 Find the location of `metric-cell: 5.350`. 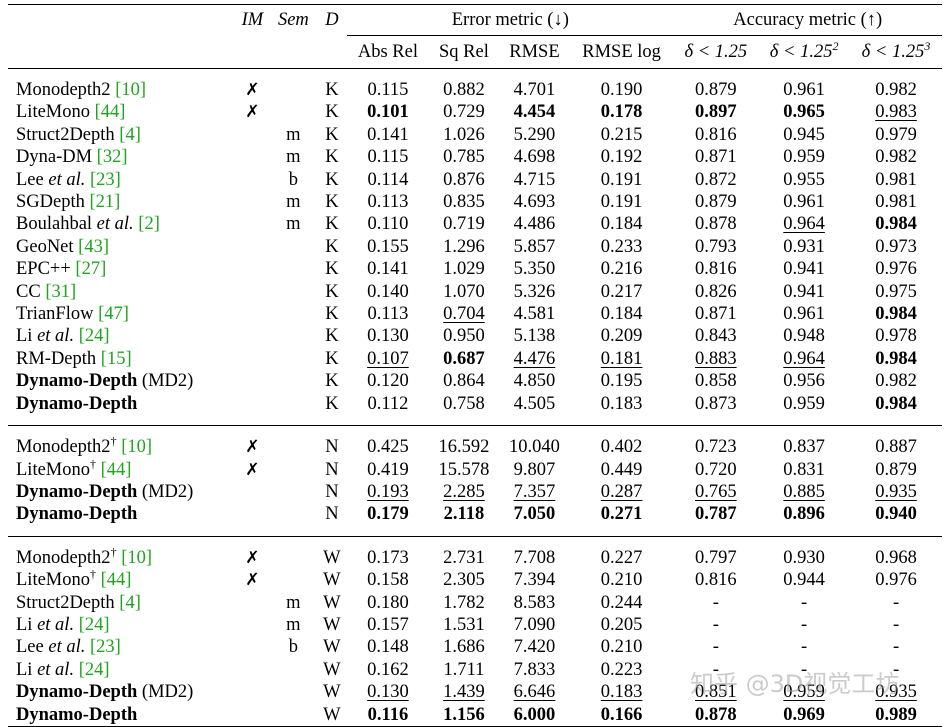

metric-cell: 5.350 is located at coordinates (534, 269).